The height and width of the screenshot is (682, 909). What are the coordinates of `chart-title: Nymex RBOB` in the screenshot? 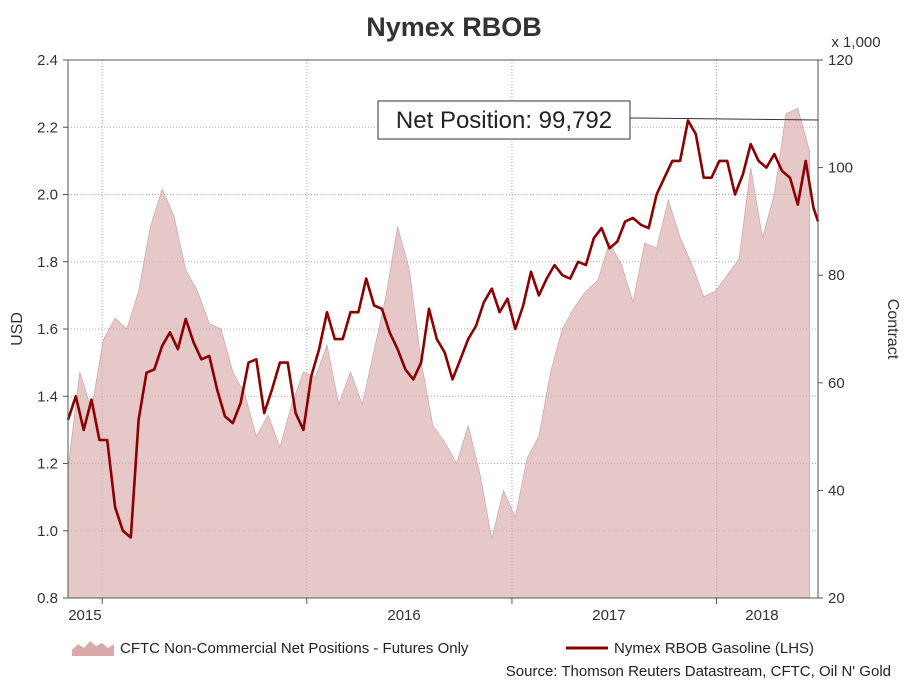 It's located at (454, 27).